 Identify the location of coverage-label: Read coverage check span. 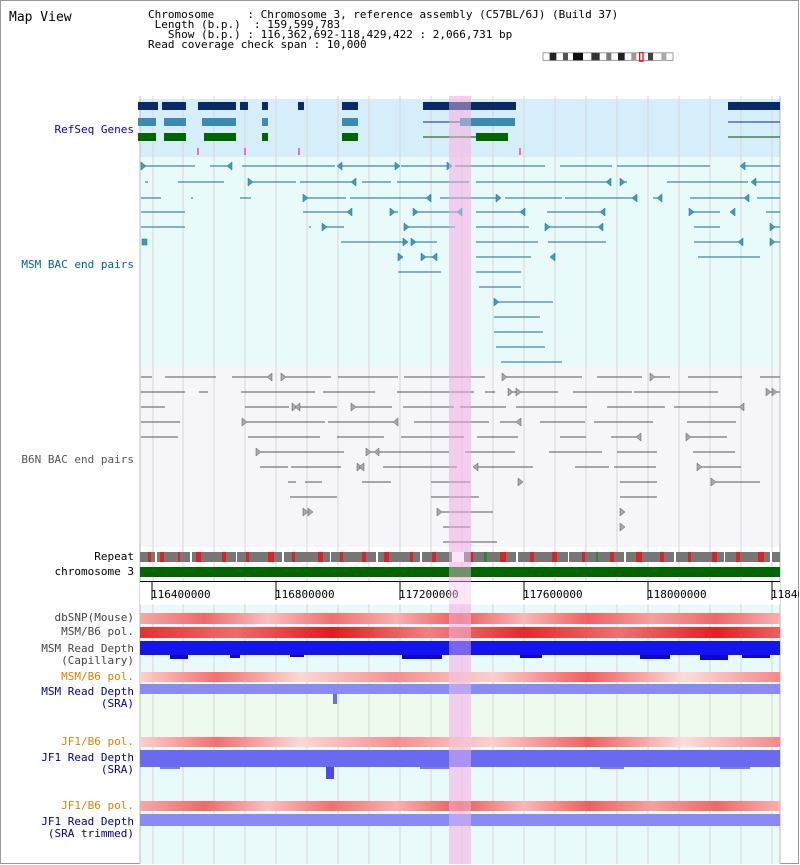
(227, 44).